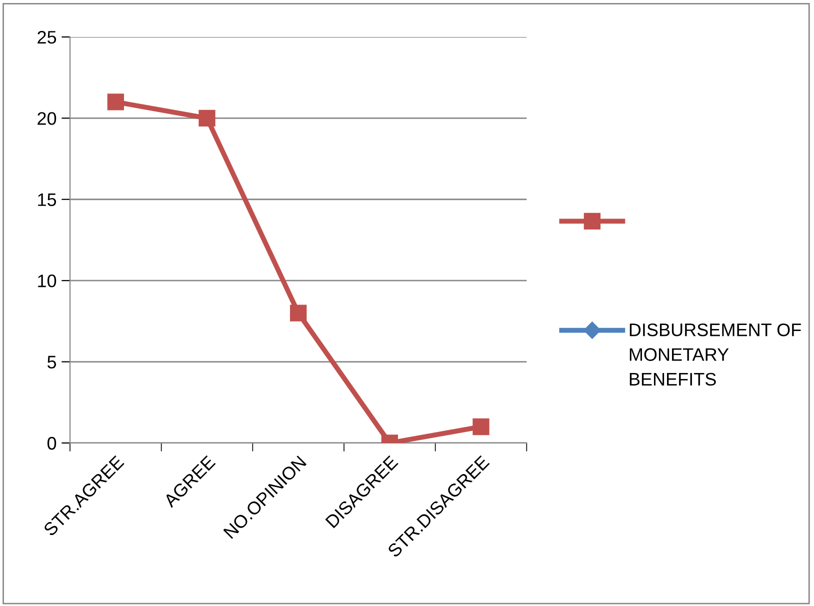 This screenshot has width=814, height=606. I want to click on y-tick-label: 0, so click(51, 443).